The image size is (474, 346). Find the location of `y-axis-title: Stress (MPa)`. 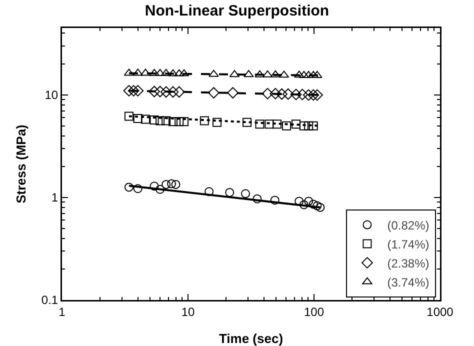

y-axis-title: Stress (MPa) is located at coordinates (21, 164).